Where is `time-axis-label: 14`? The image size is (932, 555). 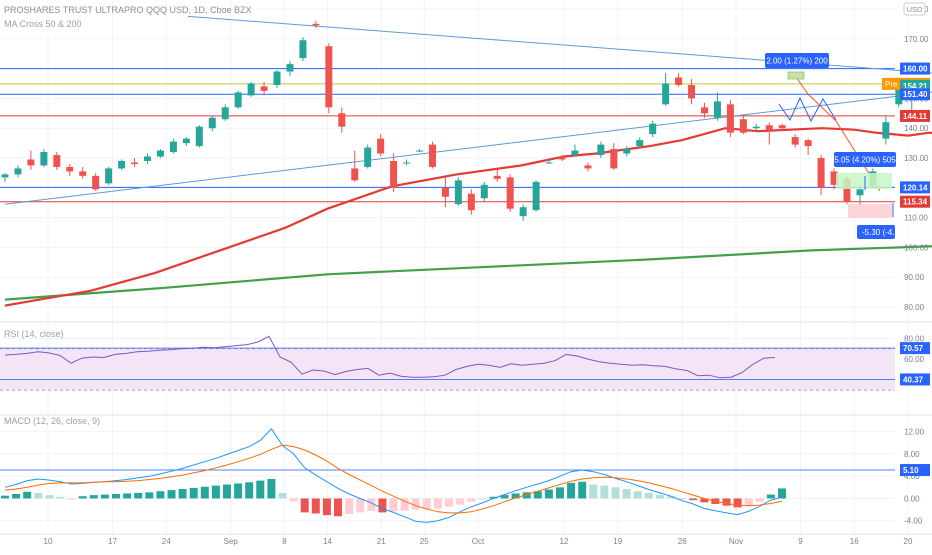
time-axis-label: 14 is located at coordinates (327, 541).